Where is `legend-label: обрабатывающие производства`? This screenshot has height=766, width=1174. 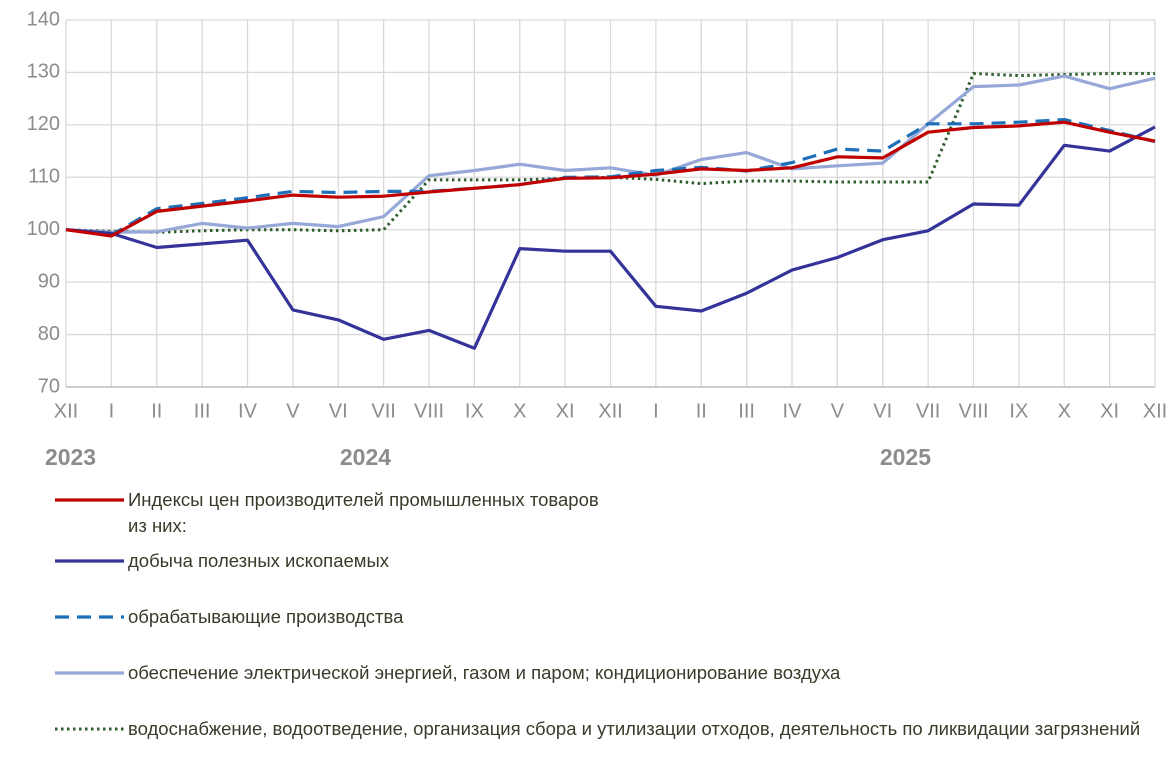 legend-label: обрабатывающие производства is located at coordinates (266, 616).